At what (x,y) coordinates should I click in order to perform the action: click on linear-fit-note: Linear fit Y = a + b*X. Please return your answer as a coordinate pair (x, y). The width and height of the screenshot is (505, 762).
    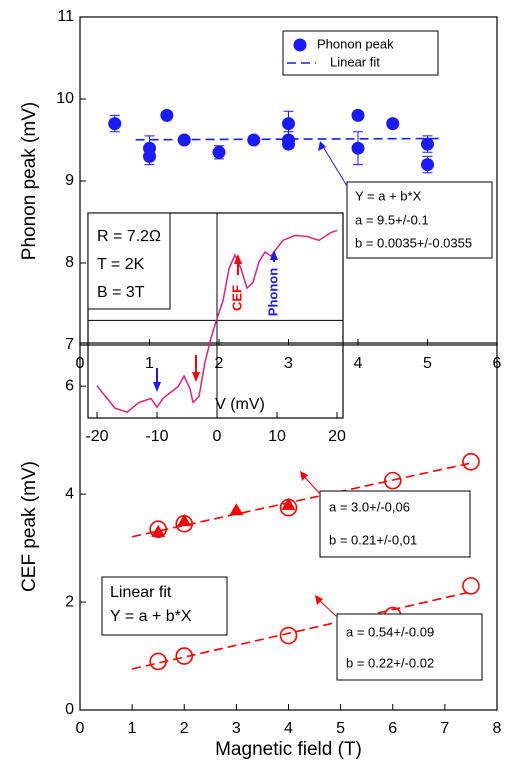
    Looking at the image, I should click on (164, 606).